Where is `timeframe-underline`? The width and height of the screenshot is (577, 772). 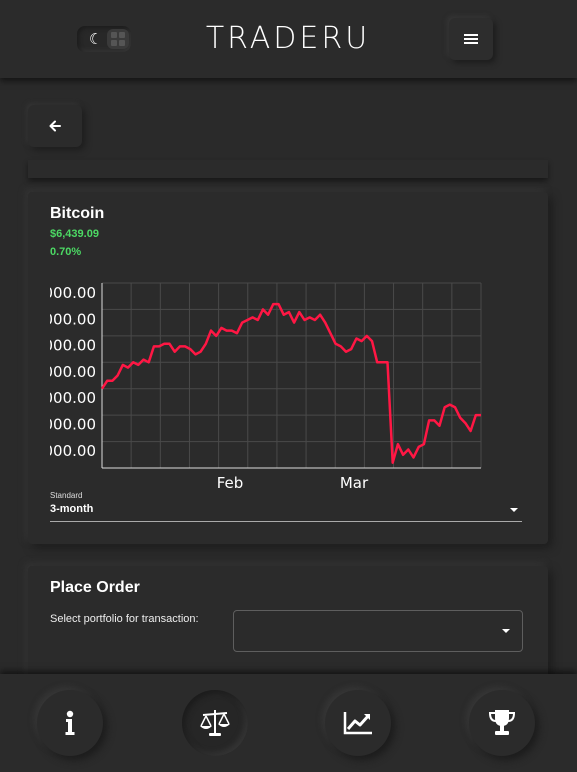
timeframe-underline is located at coordinates (286, 521).